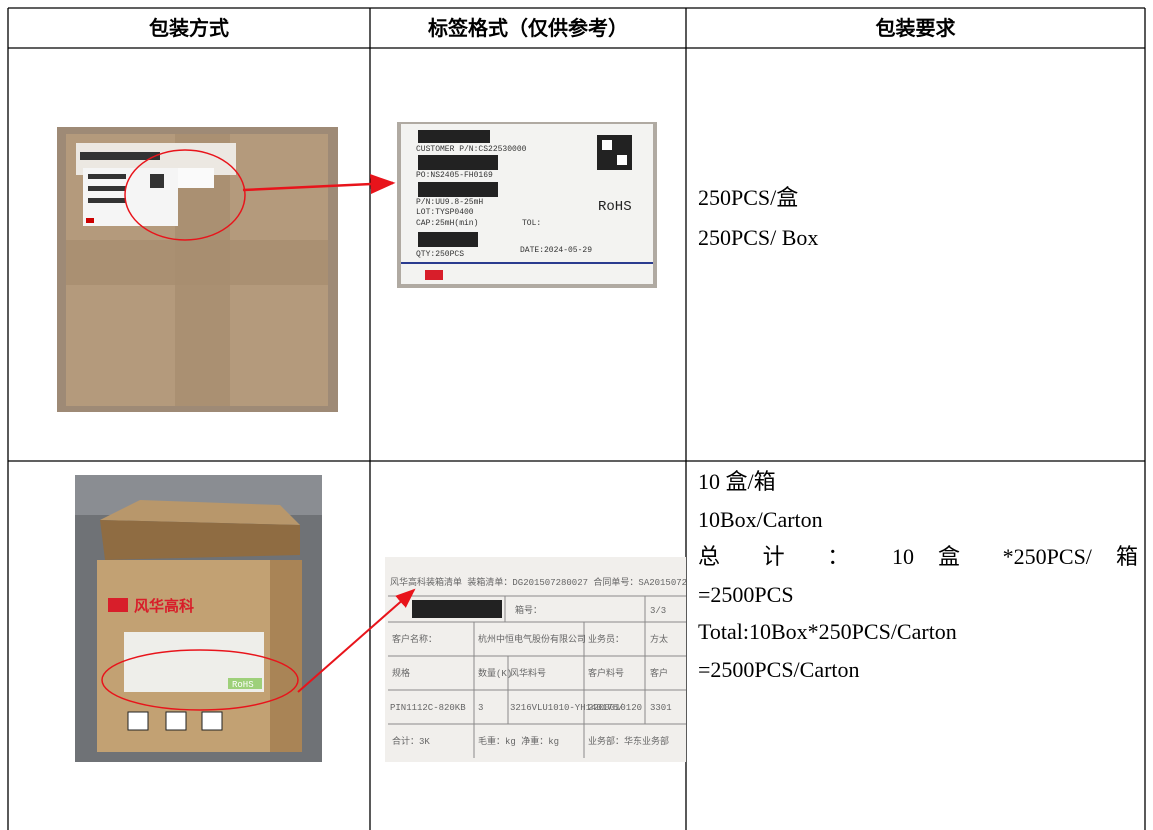  I want to click on requirement-line: 250PCS/ Box, so click(758, 237).